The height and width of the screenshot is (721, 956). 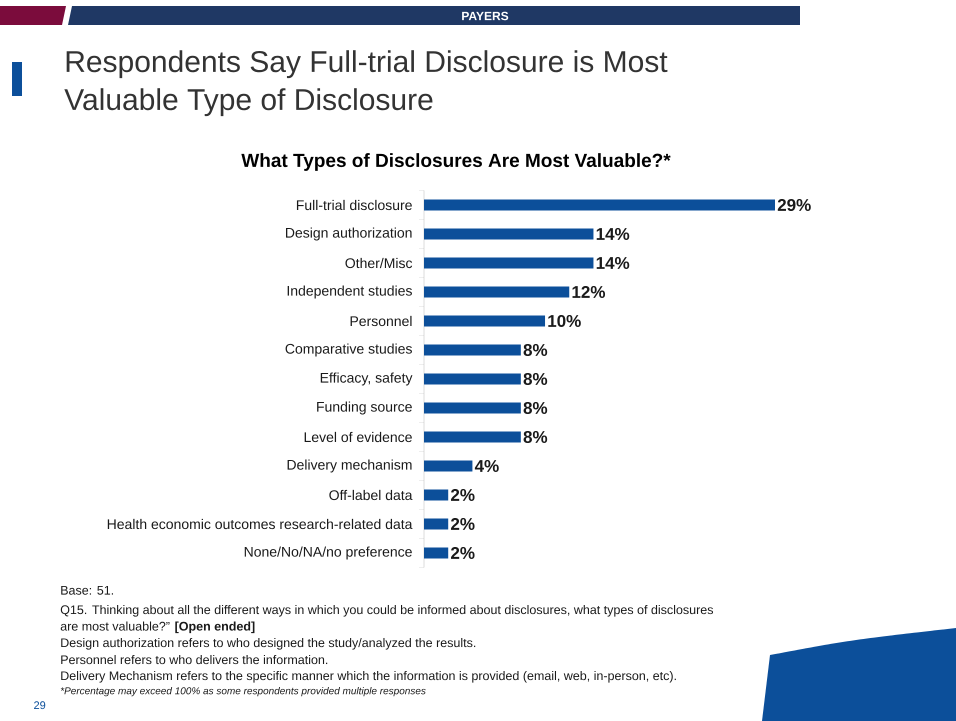 I want to click on y-tick-label: Personnel, so click(x=381, y=321).